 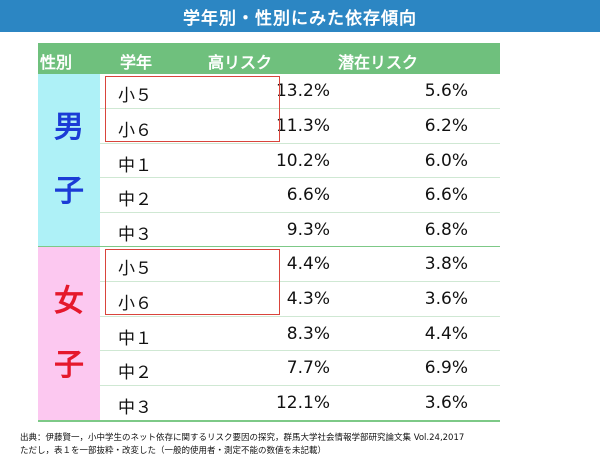 I want to click on table-row: 小５ 13.2% 5.6%, so click(x=300, y=91).